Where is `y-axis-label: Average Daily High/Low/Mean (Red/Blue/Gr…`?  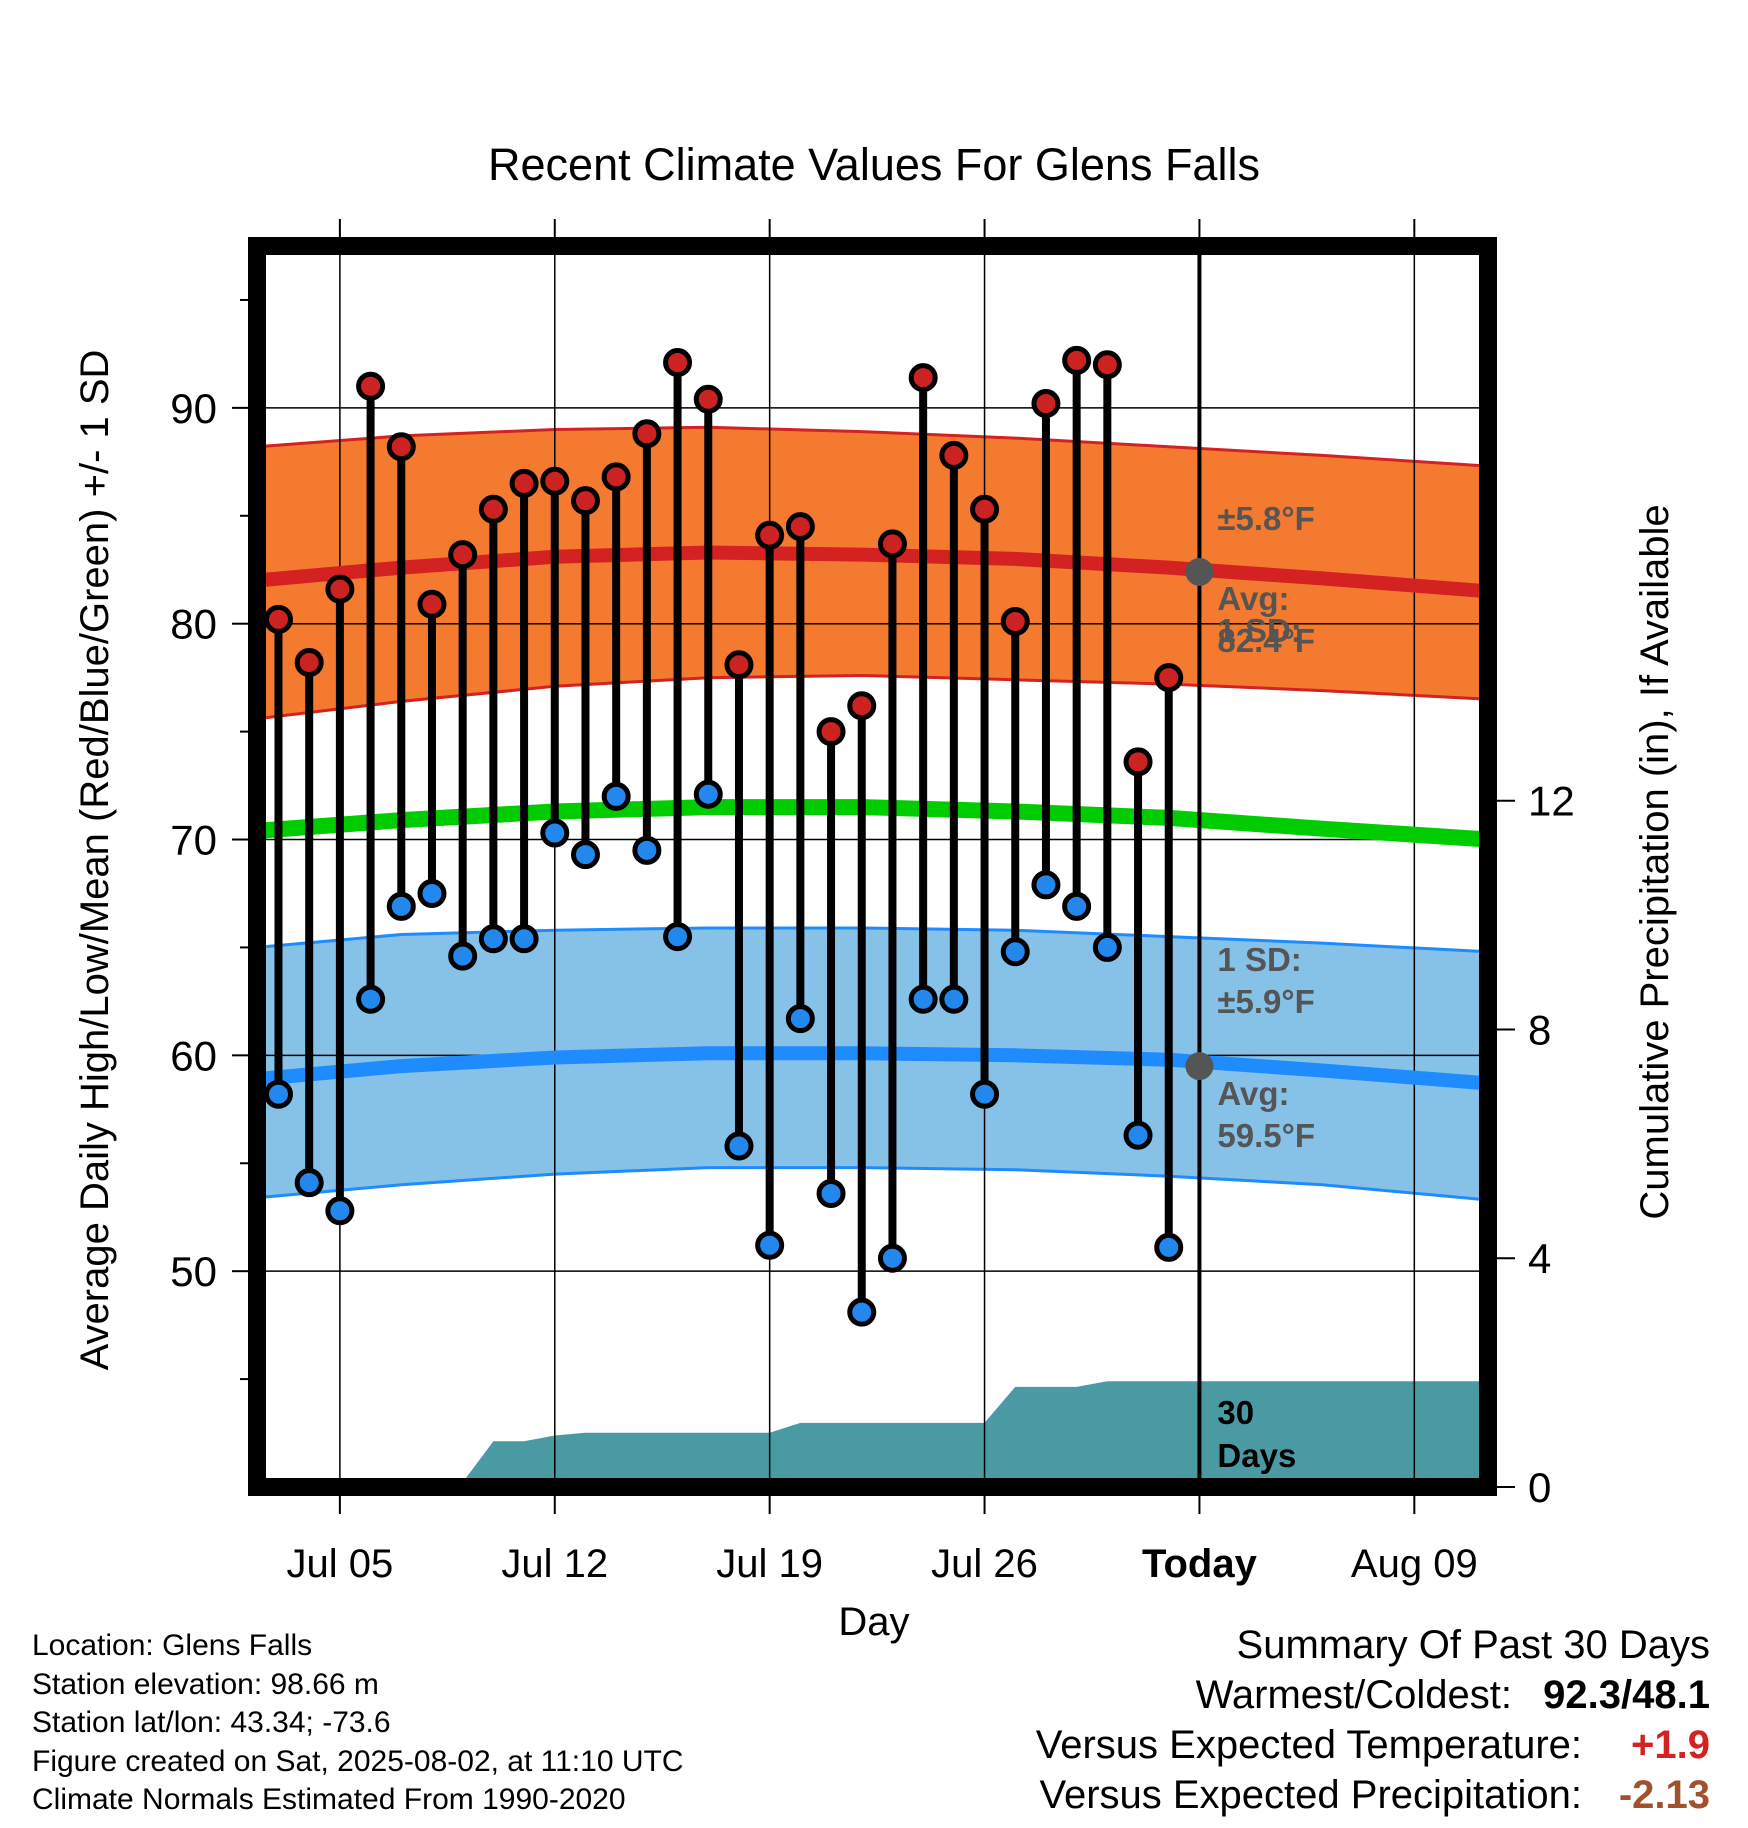
y-axis-label: Average Daily High/Low/Mean (Red/Blue/Gr… is located at coordinates (95, 860).